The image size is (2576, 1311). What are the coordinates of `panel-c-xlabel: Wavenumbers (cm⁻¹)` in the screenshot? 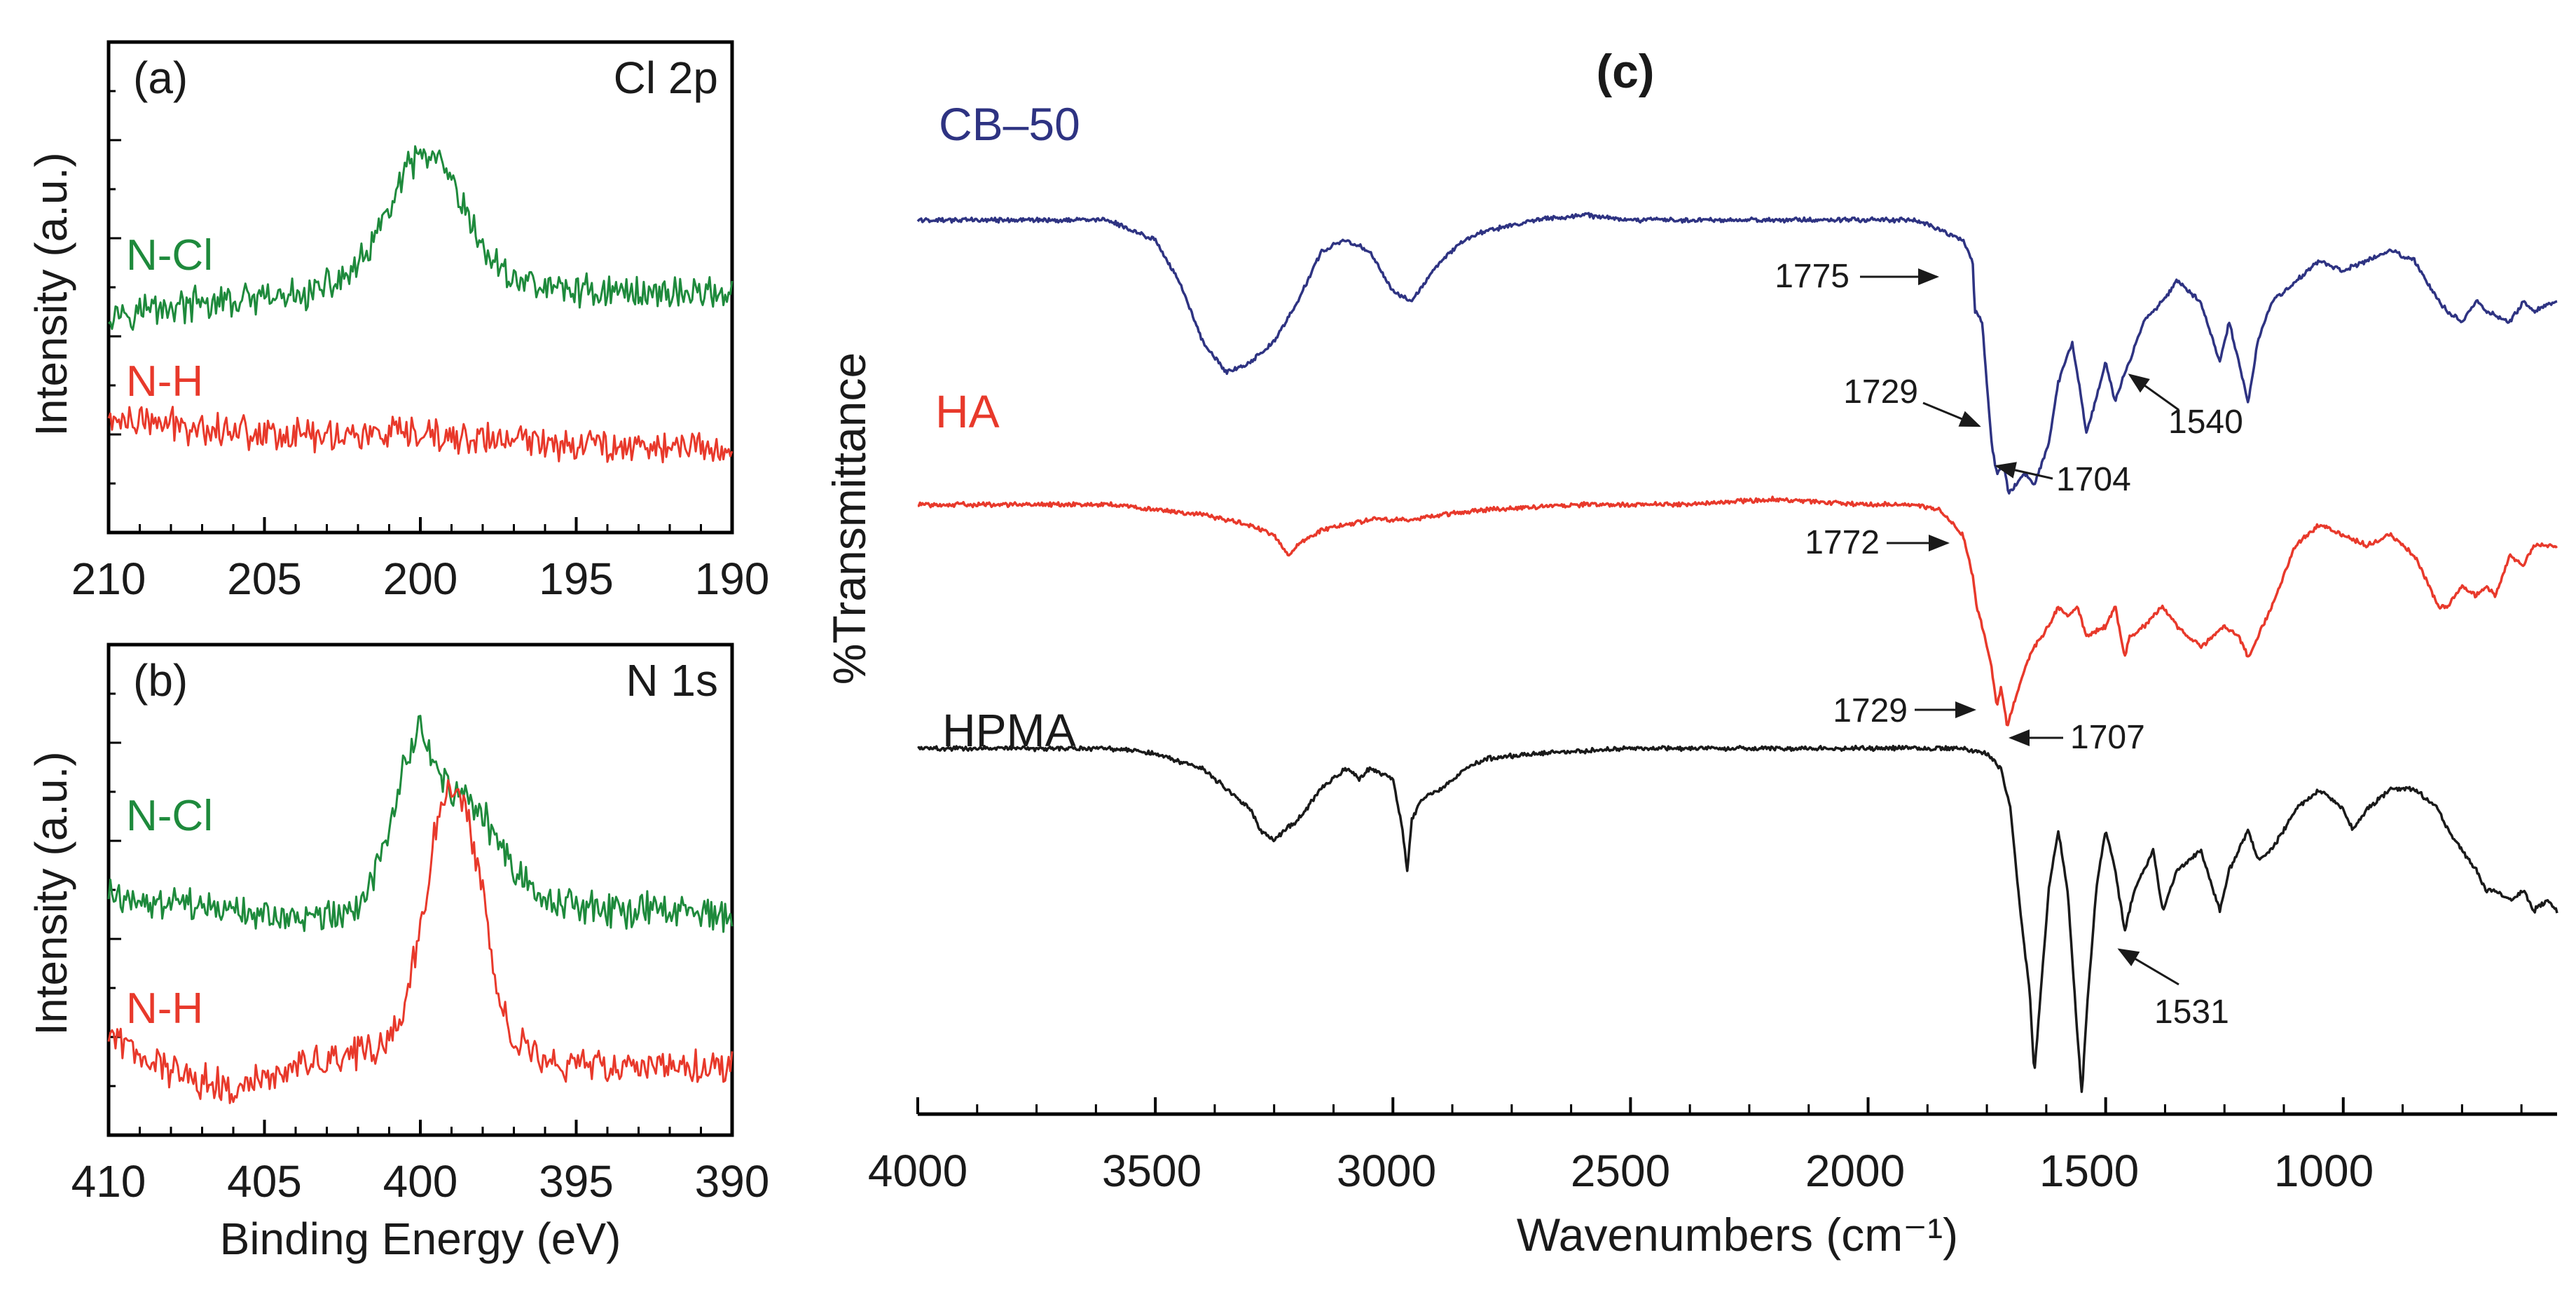 It's located at (1737, 1235).